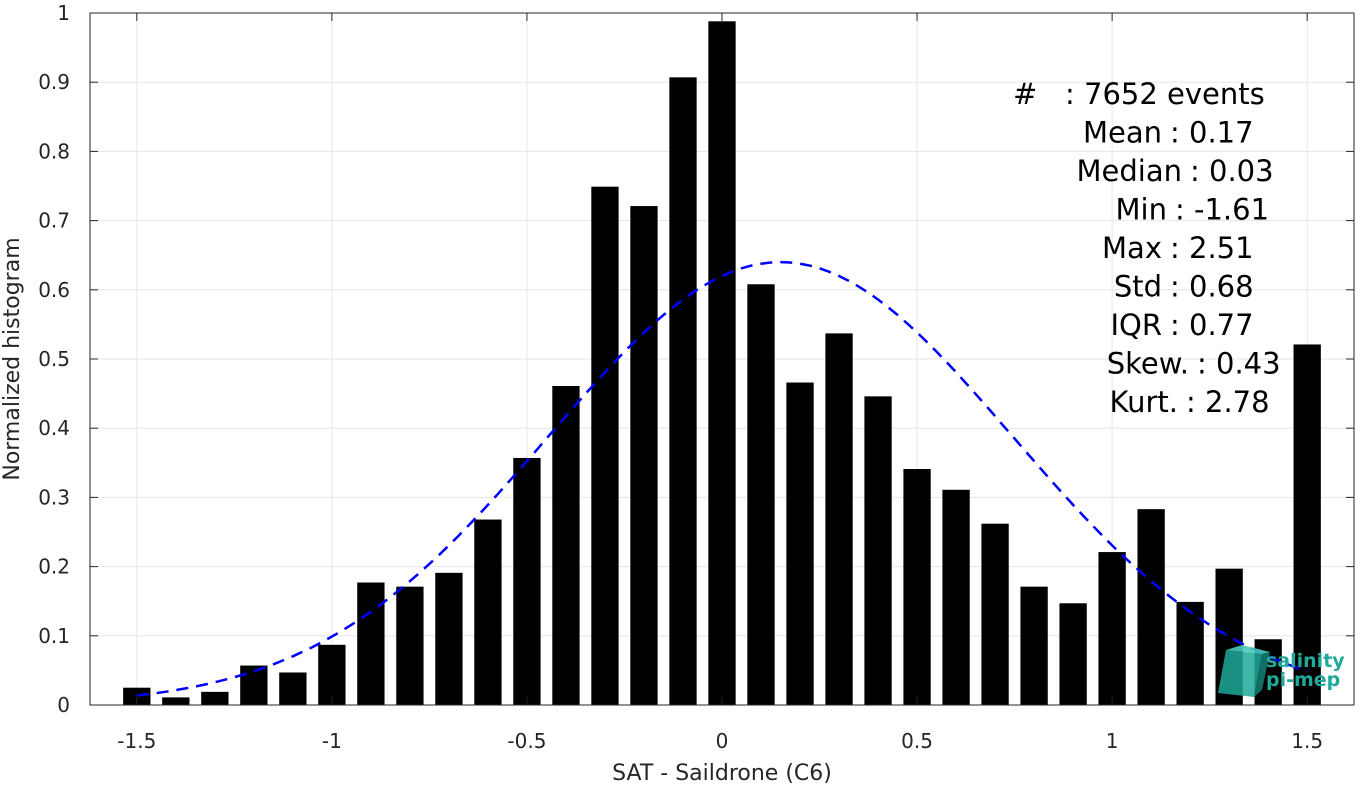 This screenshot has width=1367, height=785. I want to click on stat-value: : -1.61, so click(1222, 210).